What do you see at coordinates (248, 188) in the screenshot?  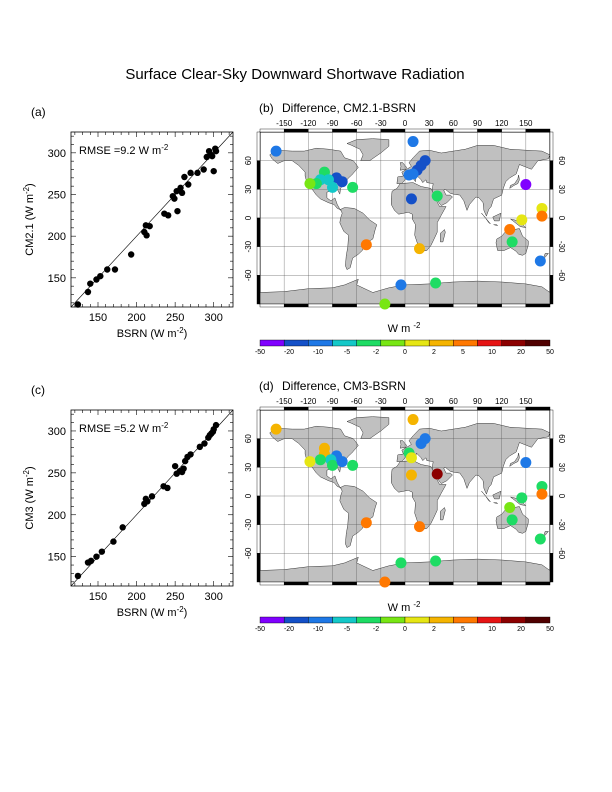 I see `lat-tick-label-left: 30` at bounding box center [248, 188].